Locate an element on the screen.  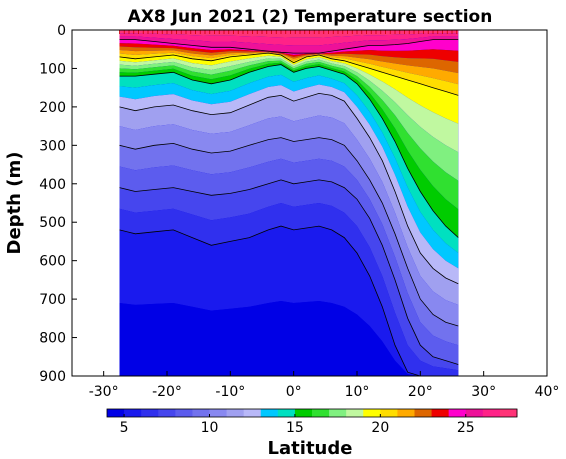
y-axis-label: Depth (m) is located at coordinates (14, 203).